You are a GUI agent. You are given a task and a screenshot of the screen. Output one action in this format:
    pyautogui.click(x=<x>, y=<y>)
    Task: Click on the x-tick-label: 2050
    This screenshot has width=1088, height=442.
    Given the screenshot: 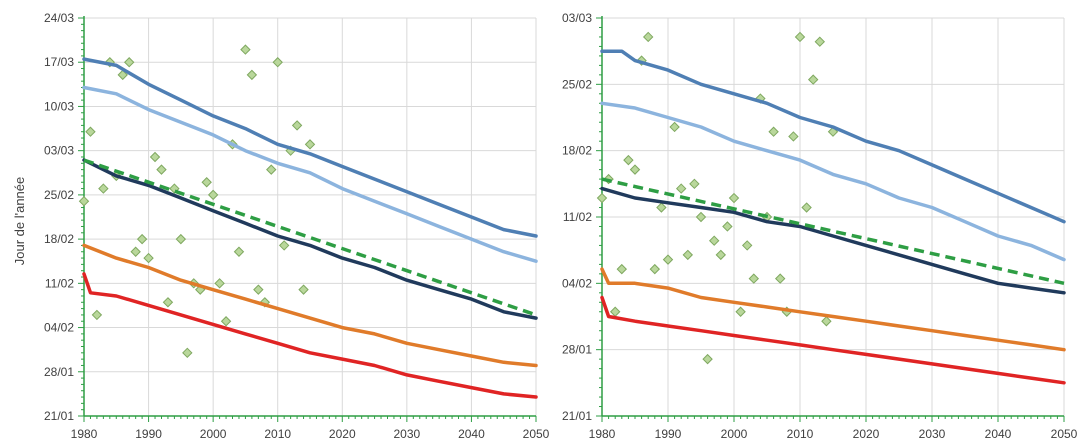 What is the action you would take?
    pyautogui.click(x=1064, y=434)
    